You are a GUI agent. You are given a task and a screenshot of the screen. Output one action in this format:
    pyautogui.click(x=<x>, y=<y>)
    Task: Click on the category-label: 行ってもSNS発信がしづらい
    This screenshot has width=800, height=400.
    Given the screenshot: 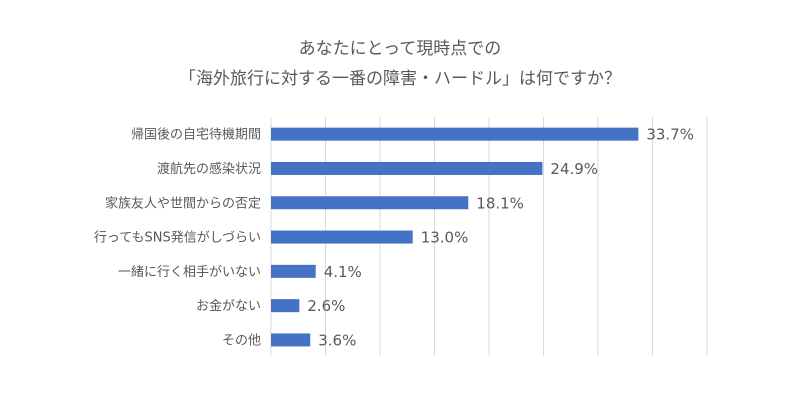 What is the action you would take?
    pyautogui.click(x=177, y=238)
    